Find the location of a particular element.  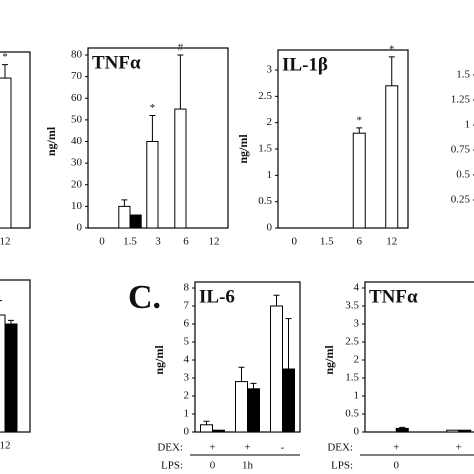

y-tick-label: 30 is located at coordinates (77, 163).